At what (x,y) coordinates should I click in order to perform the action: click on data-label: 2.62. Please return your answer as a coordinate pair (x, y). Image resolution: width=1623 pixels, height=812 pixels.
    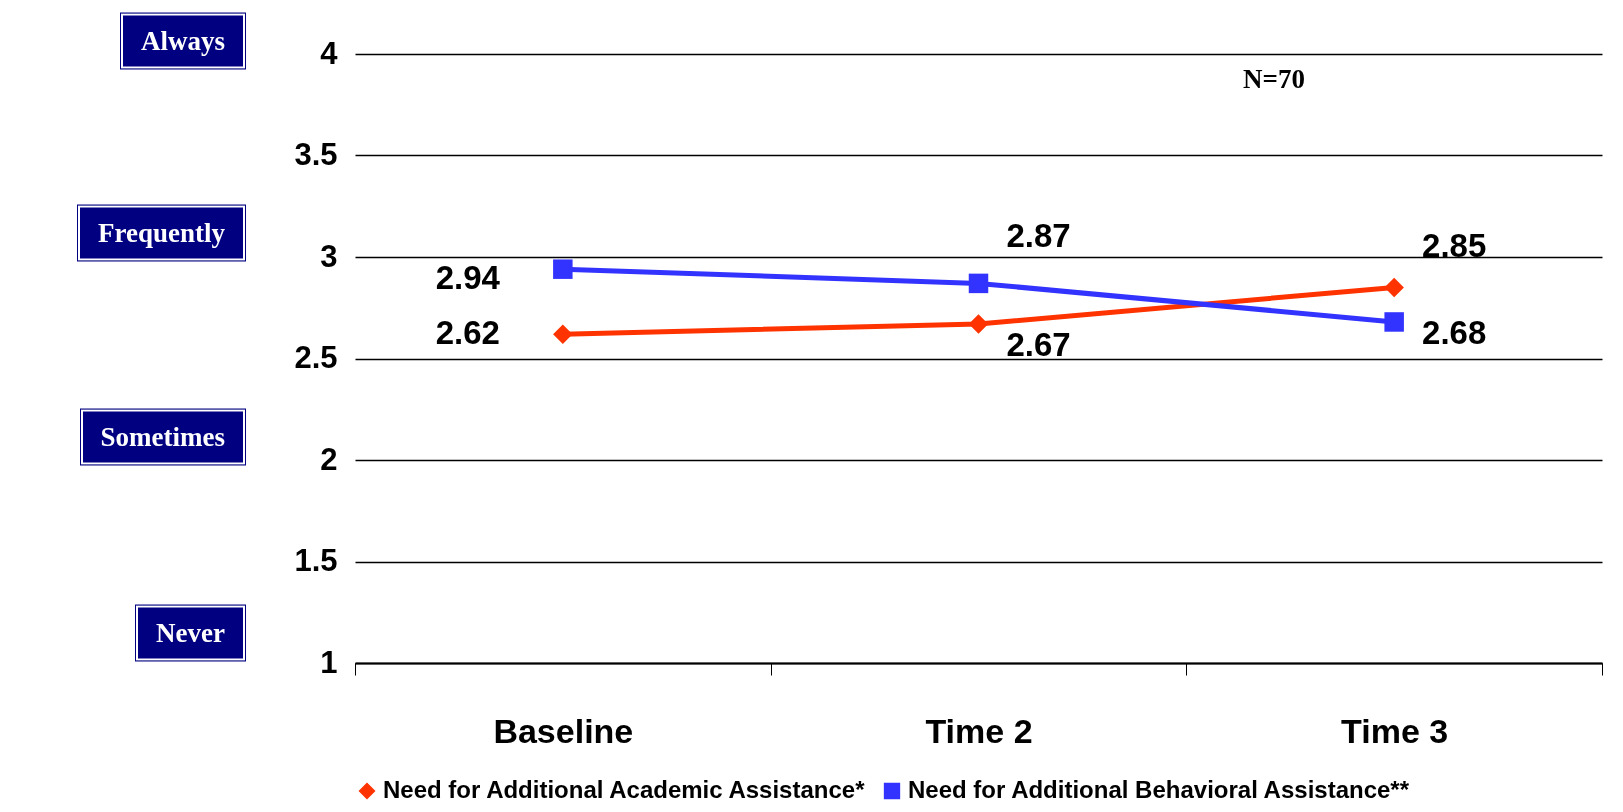
    Looking at the image, I should click on (467, 333).